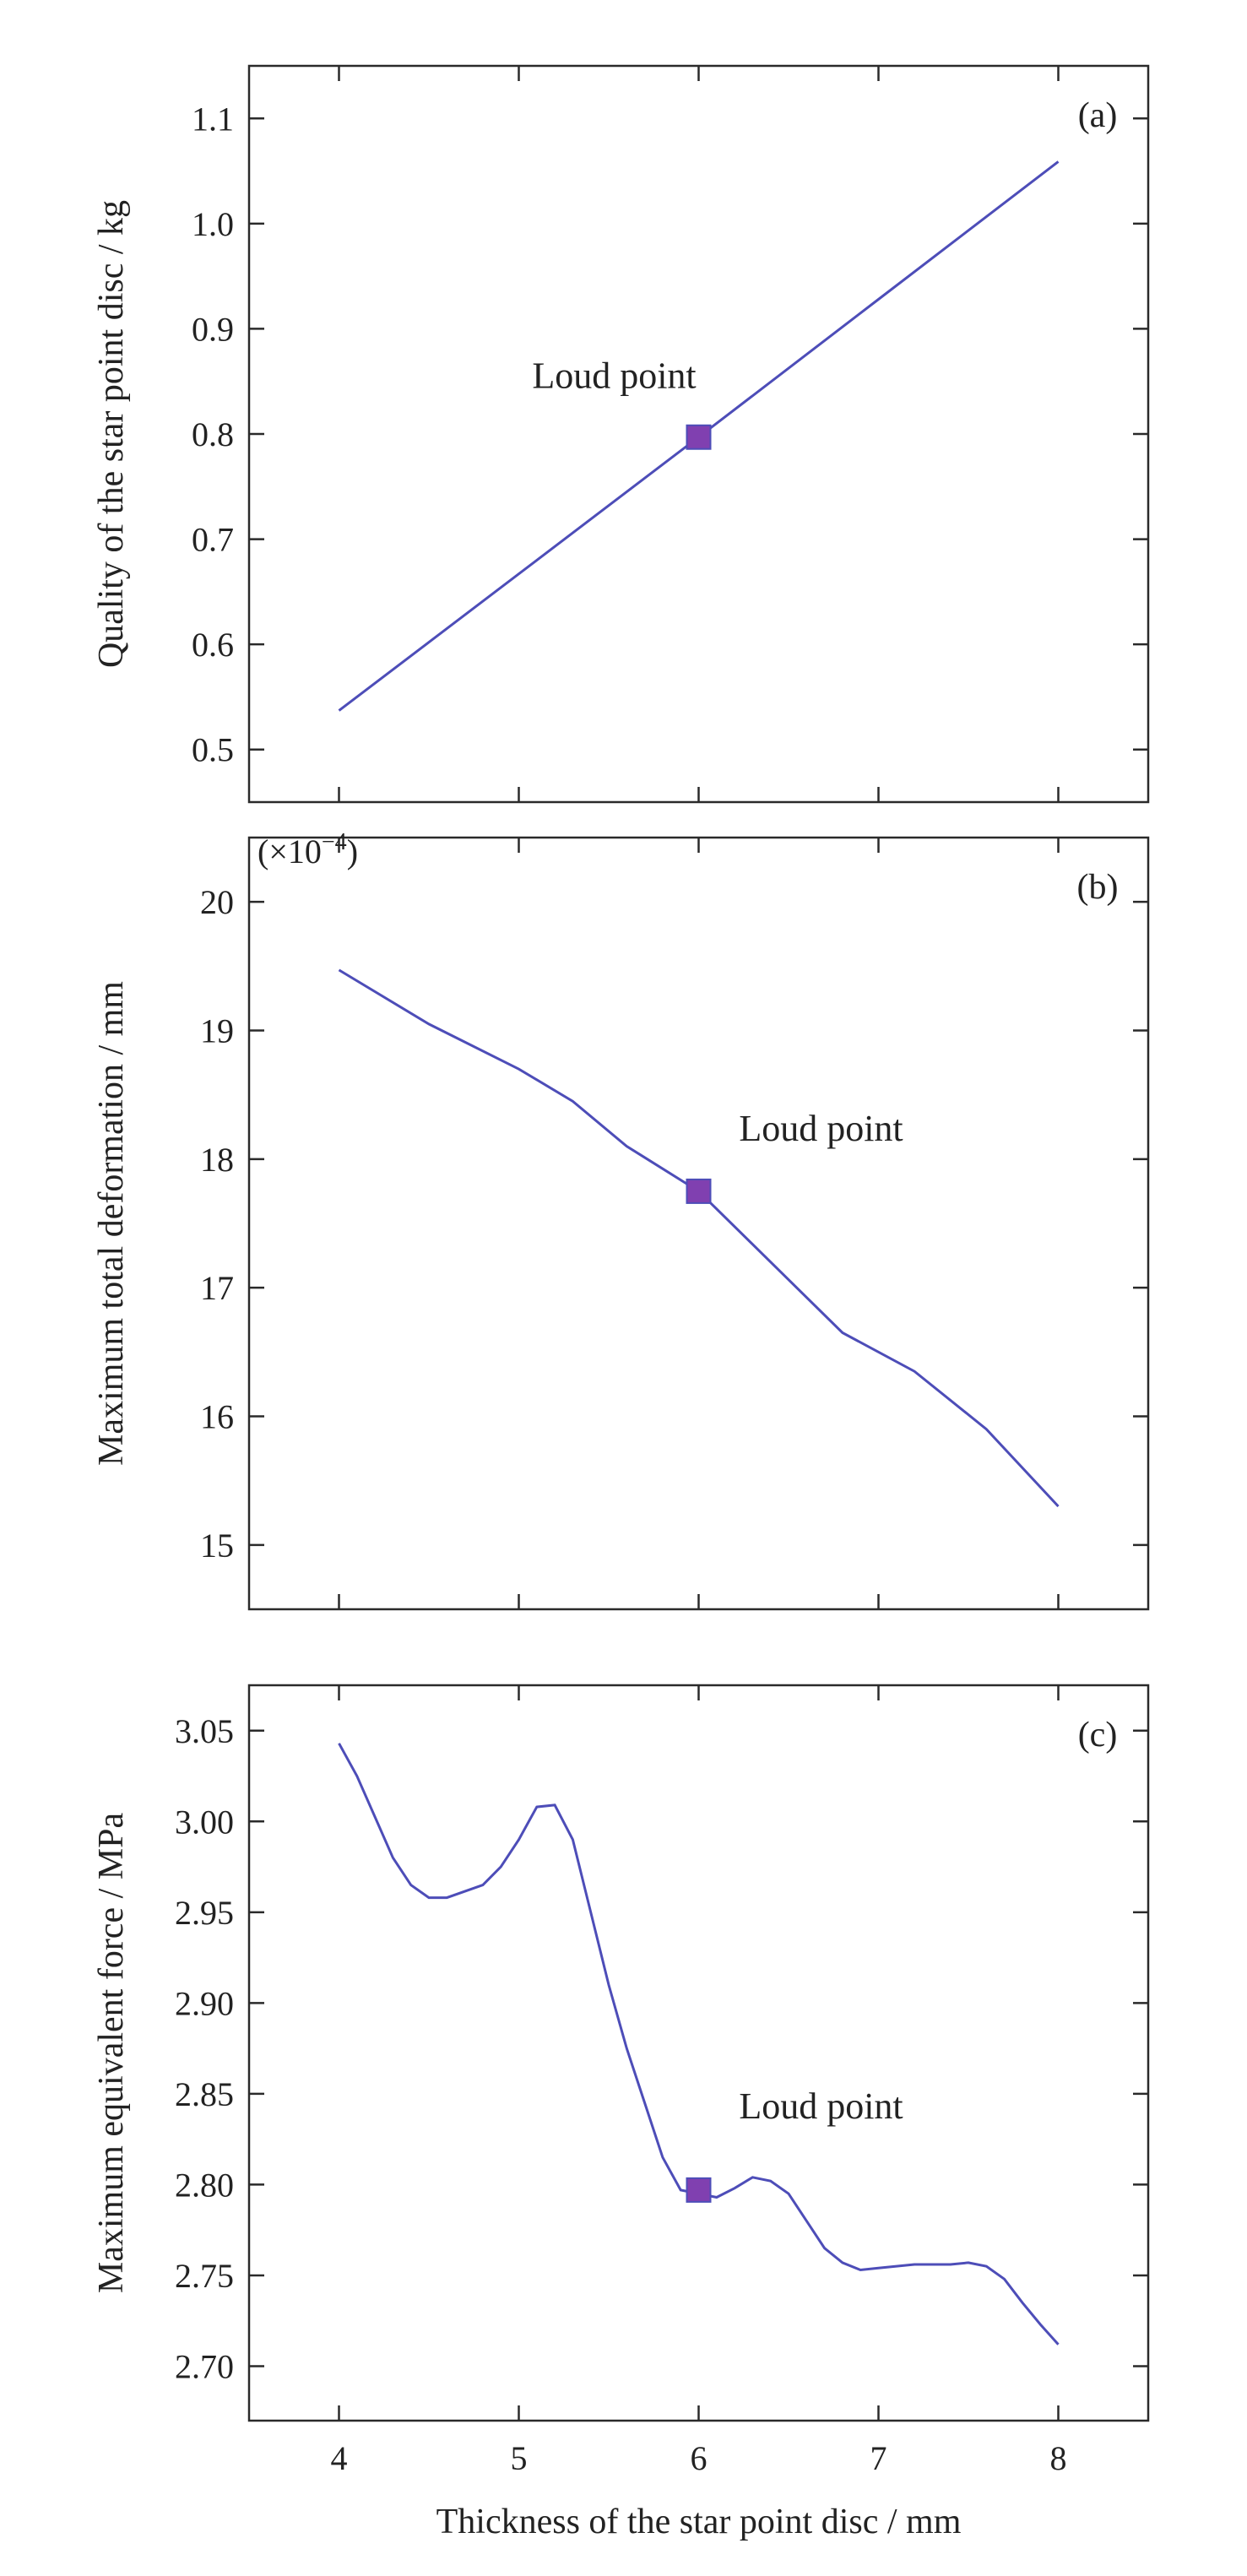 The image size is (1247, 2576). What do you see at coordinates (699, 2458) in the screenshot?
I see `x-tick-label: 6` at bounding box center [699, 2458].